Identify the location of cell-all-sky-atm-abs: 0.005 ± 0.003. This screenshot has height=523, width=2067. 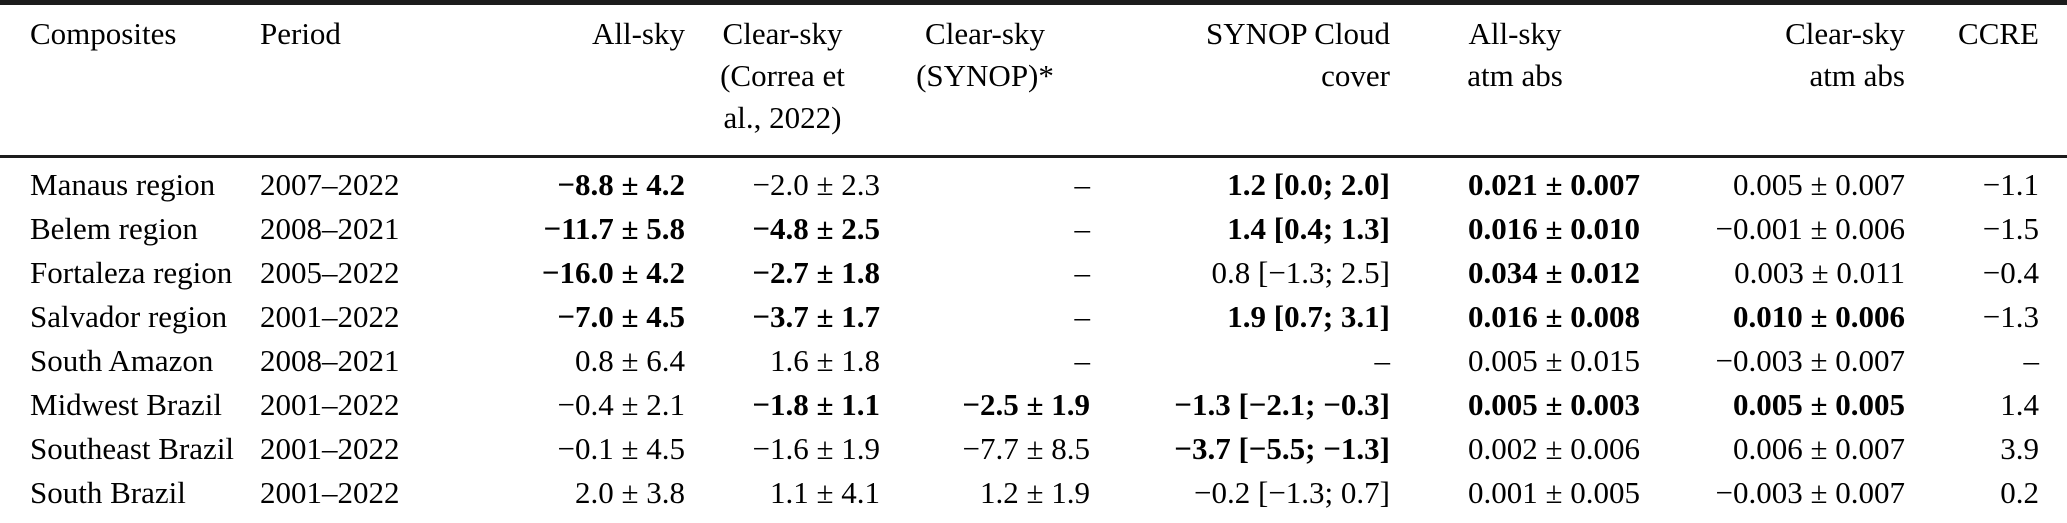
(1553, 404).